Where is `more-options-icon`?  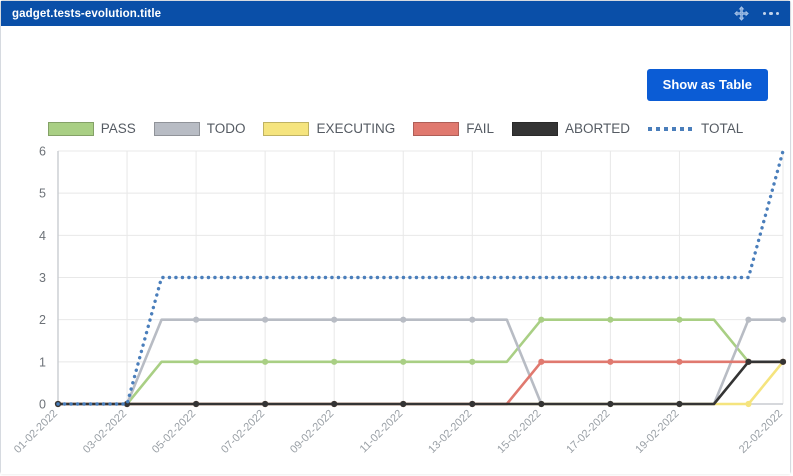
more-options-icon is located at coordinates (771, 14).